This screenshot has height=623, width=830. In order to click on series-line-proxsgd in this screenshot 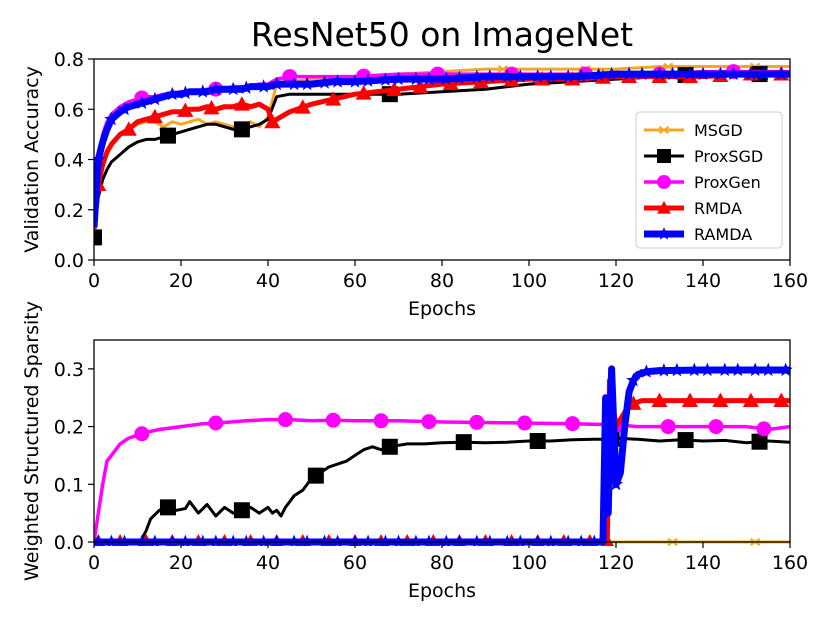, I will do `click(442, 490)`.